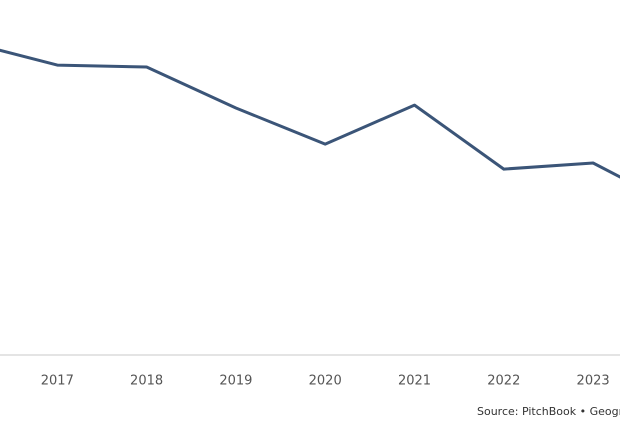 Image resolution: width=620 pixels, height=434 pixels. I want to click on x-tick-label: 2021, so click(414, 381).